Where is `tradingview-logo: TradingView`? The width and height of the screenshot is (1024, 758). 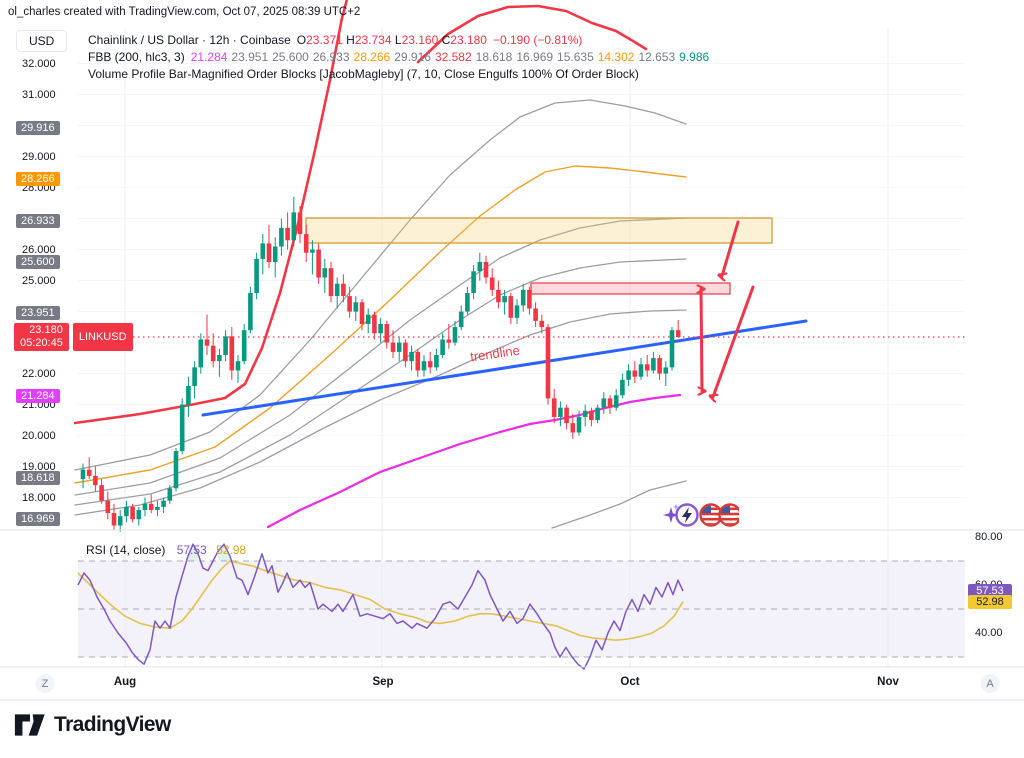
tradingview-logo: TradingView is located at coordinates (92, 725).